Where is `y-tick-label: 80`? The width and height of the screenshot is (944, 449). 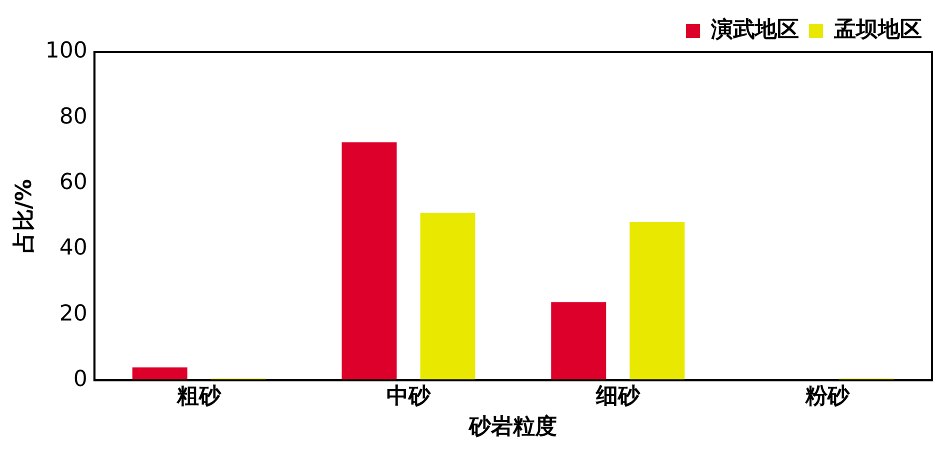
y-tick-label: 80 is located at coordinates (73, 117).